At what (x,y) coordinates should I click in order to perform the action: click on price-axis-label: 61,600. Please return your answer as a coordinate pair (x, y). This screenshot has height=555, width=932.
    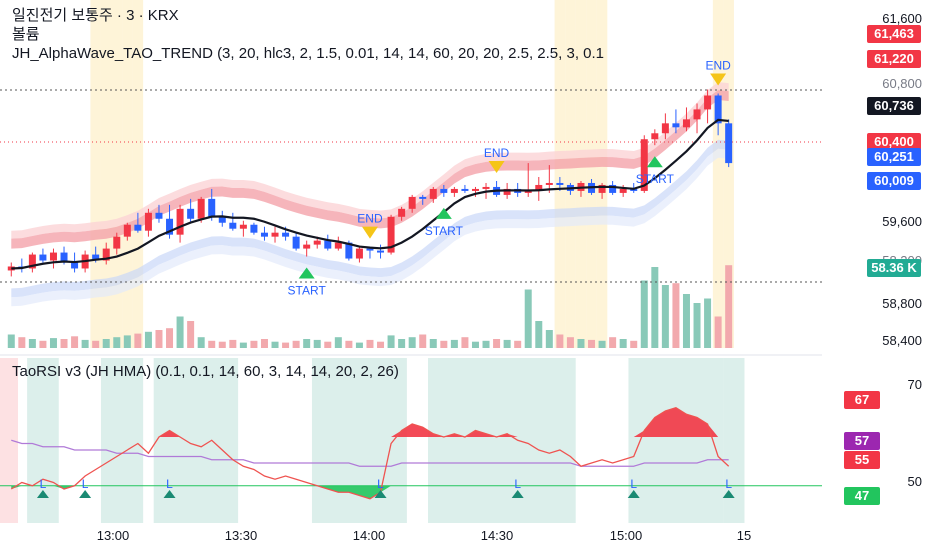
    Looking at the image, I should click on (902, 18).